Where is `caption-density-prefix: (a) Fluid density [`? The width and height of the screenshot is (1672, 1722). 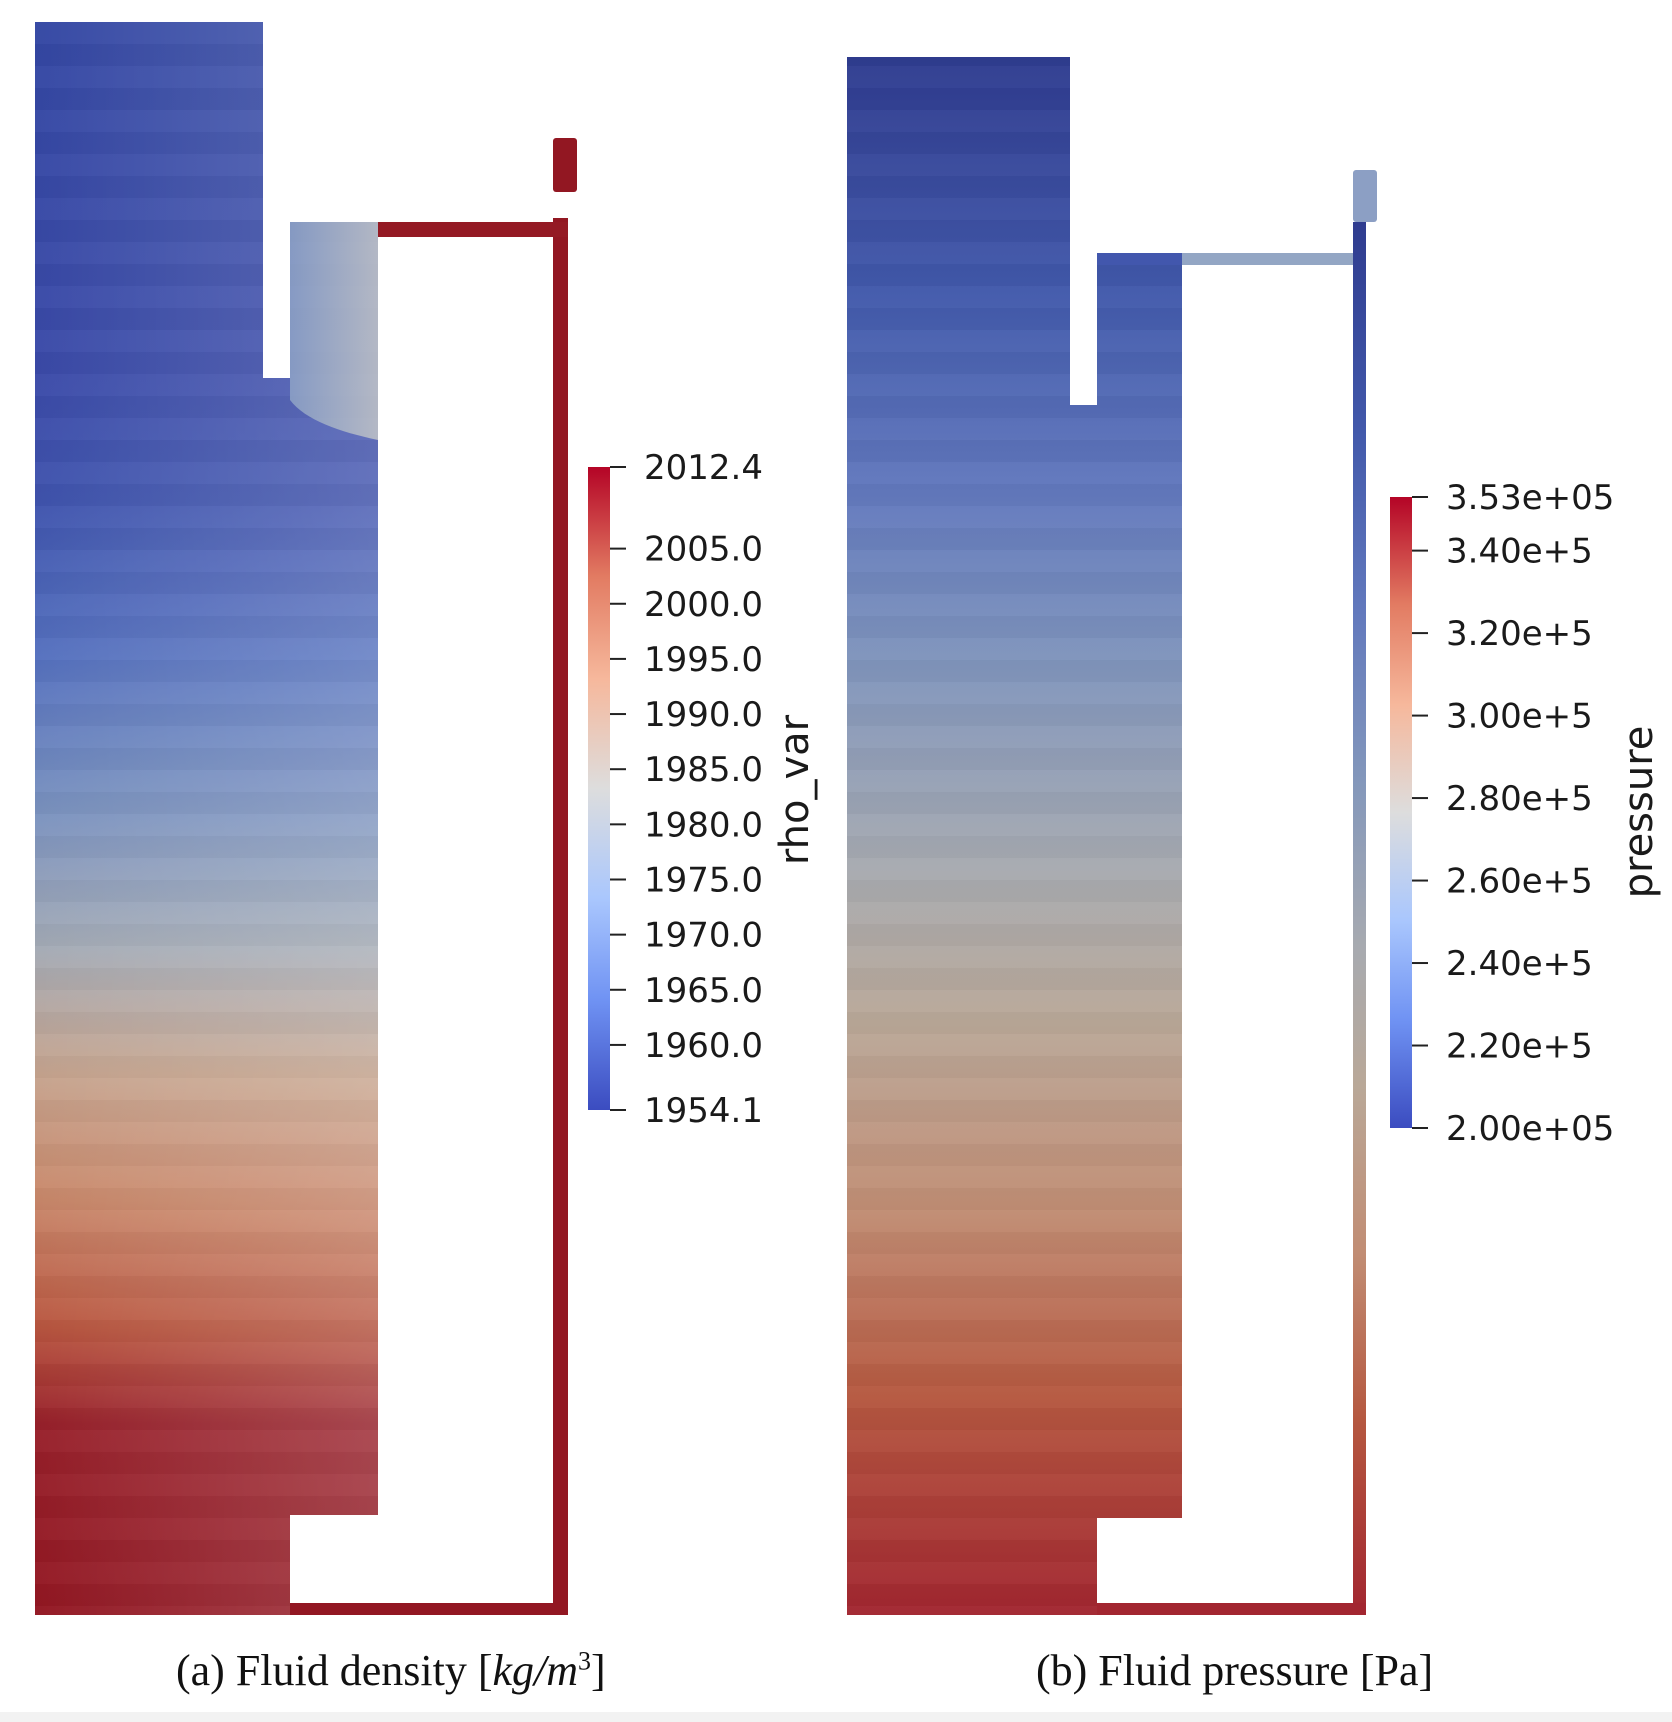 caption-density-prefix: (a) Fluid density [ is located at coordinates (334, 1670).